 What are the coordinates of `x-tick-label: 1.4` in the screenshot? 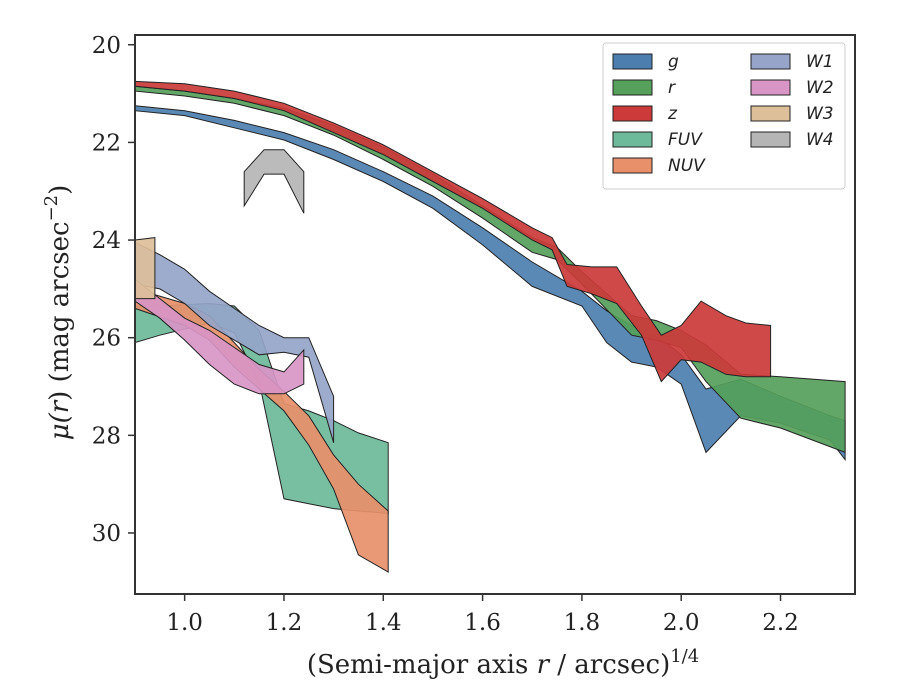 It's located at (383, 623).